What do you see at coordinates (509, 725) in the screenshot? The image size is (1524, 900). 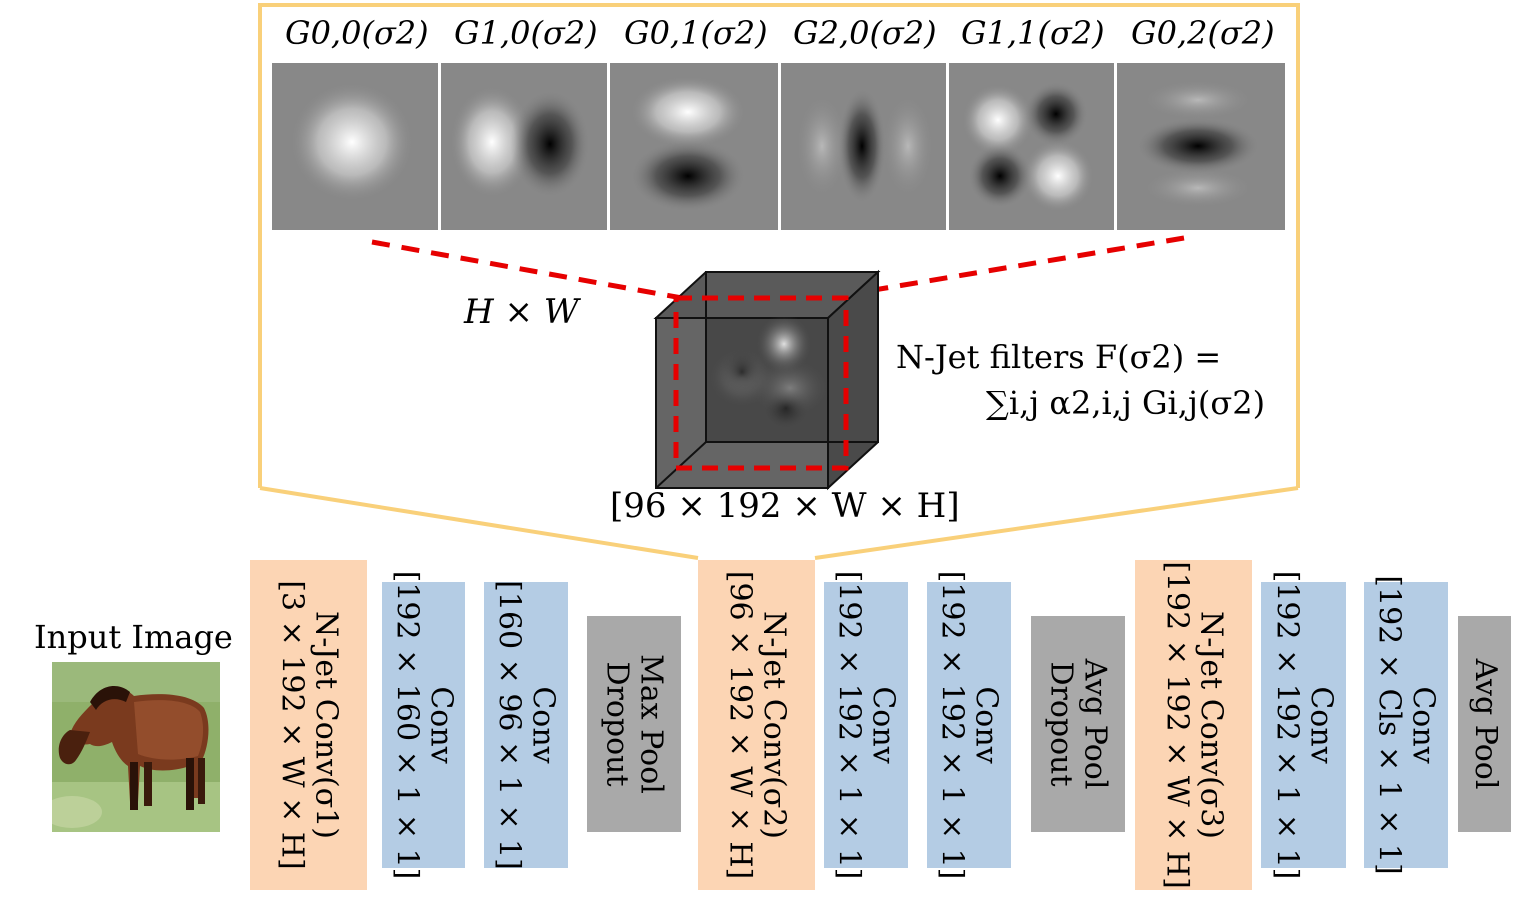 I see `net-block-line-2: [160 × 96 × 1 × 1]` at bounding box center [509, 725].